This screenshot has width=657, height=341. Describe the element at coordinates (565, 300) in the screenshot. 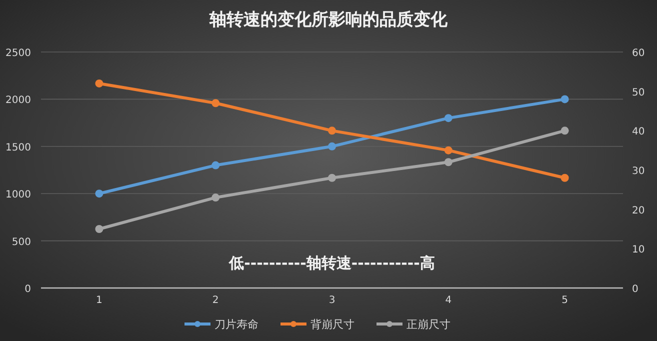

I see `x-tick-label: 5` at that location.